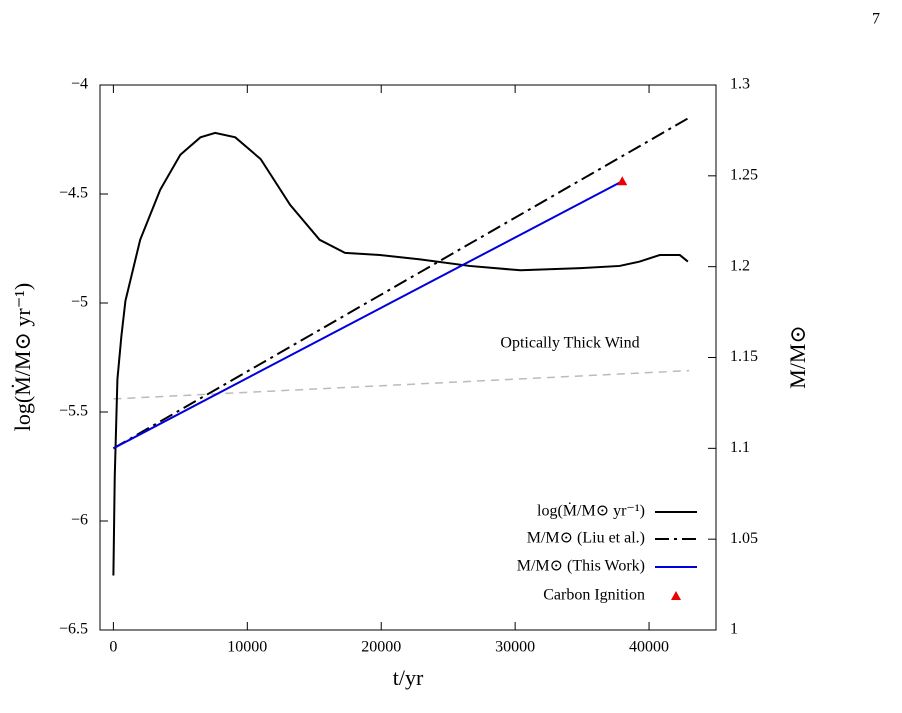 The width and height of the screenshot is (902, 713). I want to click on legend-label: log(Ṁ/M⊙ yr⁻¹), so click(591, 511).